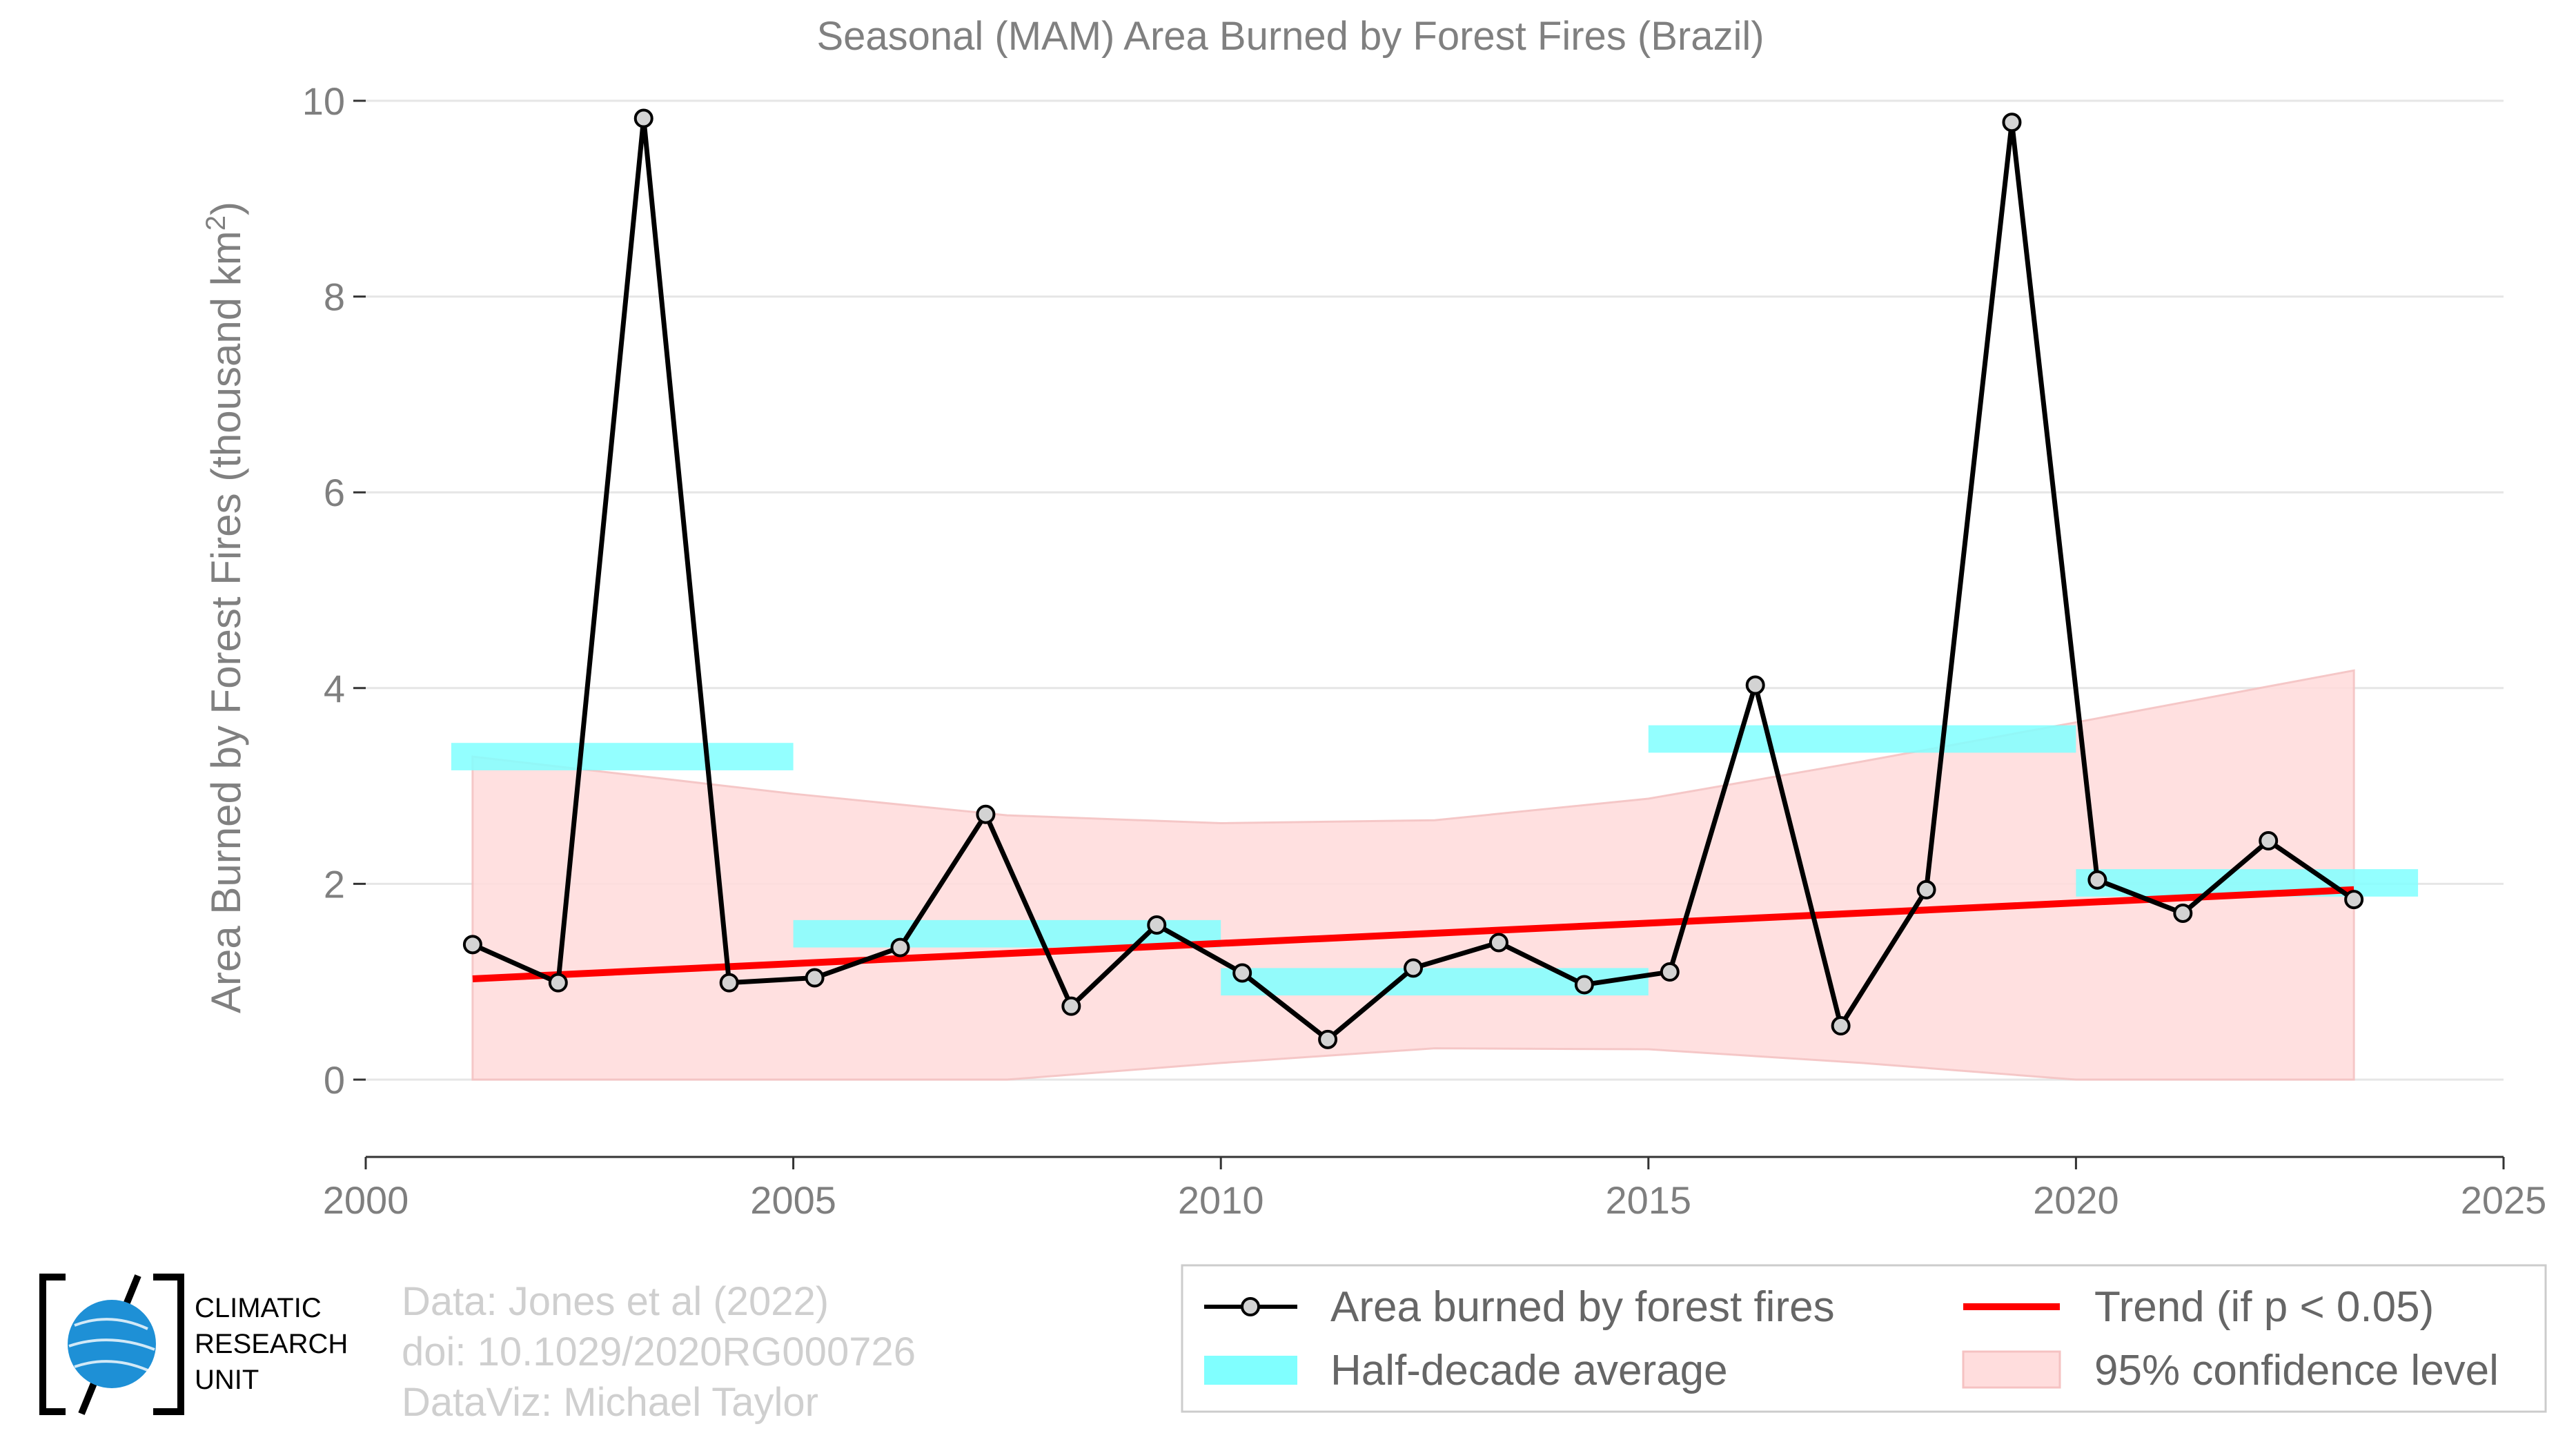 This screenshot has width=2576, height=1451. I want to click on legend-label-series: Area burned by forest fires, so click(1582, 1307).